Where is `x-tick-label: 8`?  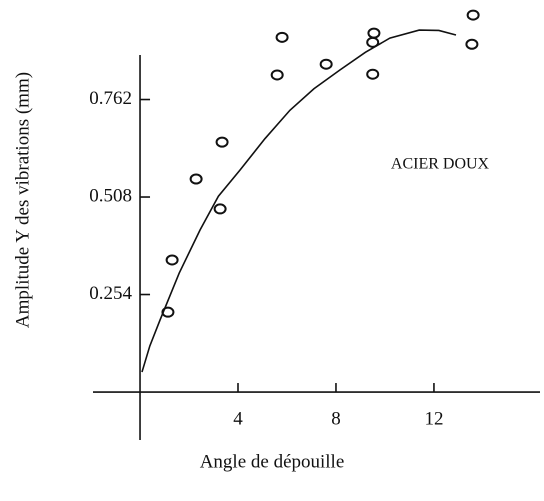
x-tick-label: 8 is located at coordinates (336, 418).